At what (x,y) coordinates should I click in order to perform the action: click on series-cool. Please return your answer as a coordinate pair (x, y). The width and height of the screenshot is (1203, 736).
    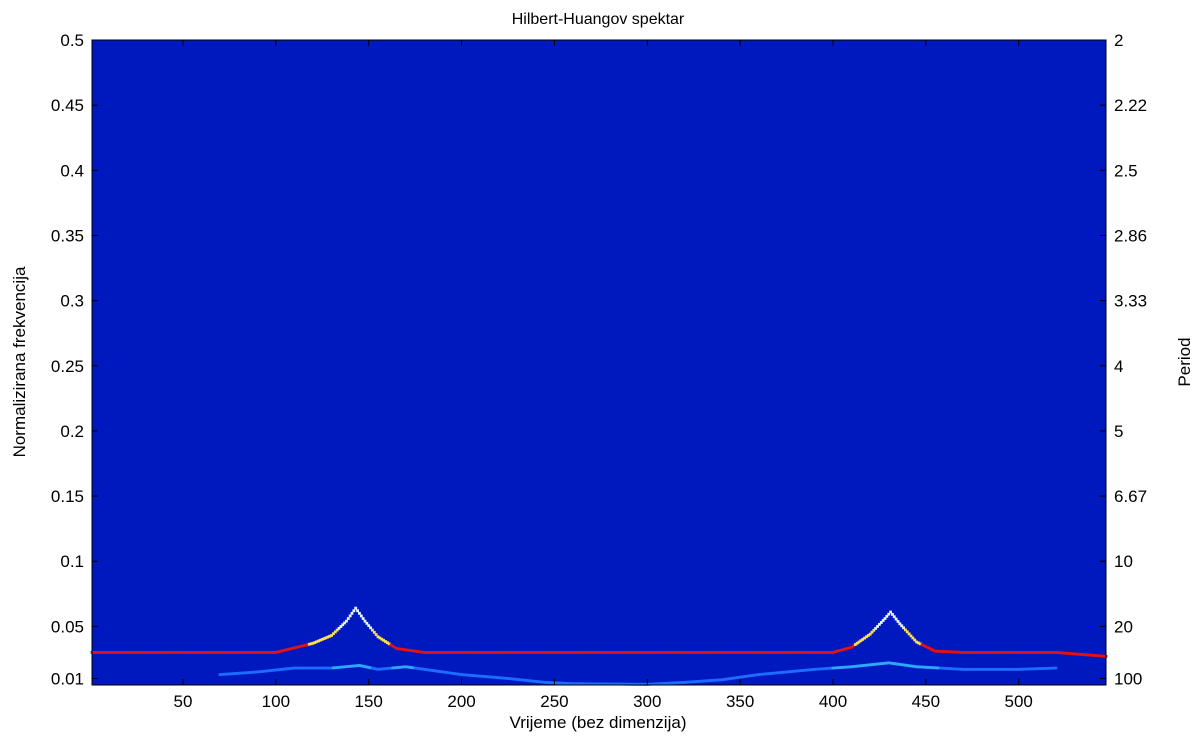
    Looking at the image, I should click on (638, 673).